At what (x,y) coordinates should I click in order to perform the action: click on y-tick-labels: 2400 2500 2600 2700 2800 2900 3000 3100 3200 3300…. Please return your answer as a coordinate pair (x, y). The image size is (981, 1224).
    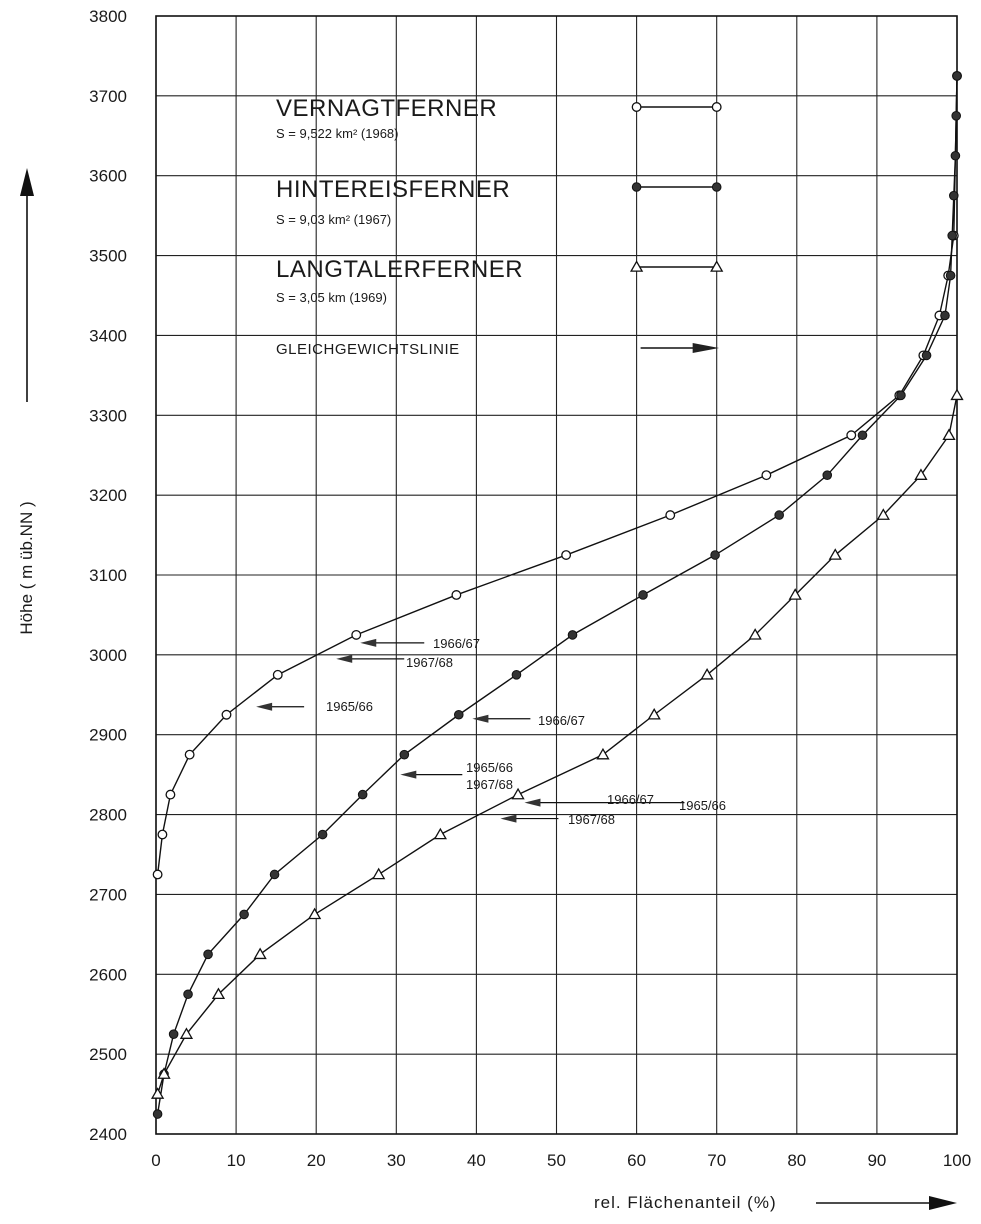
    Looking at the image, I should click on (108, 575).